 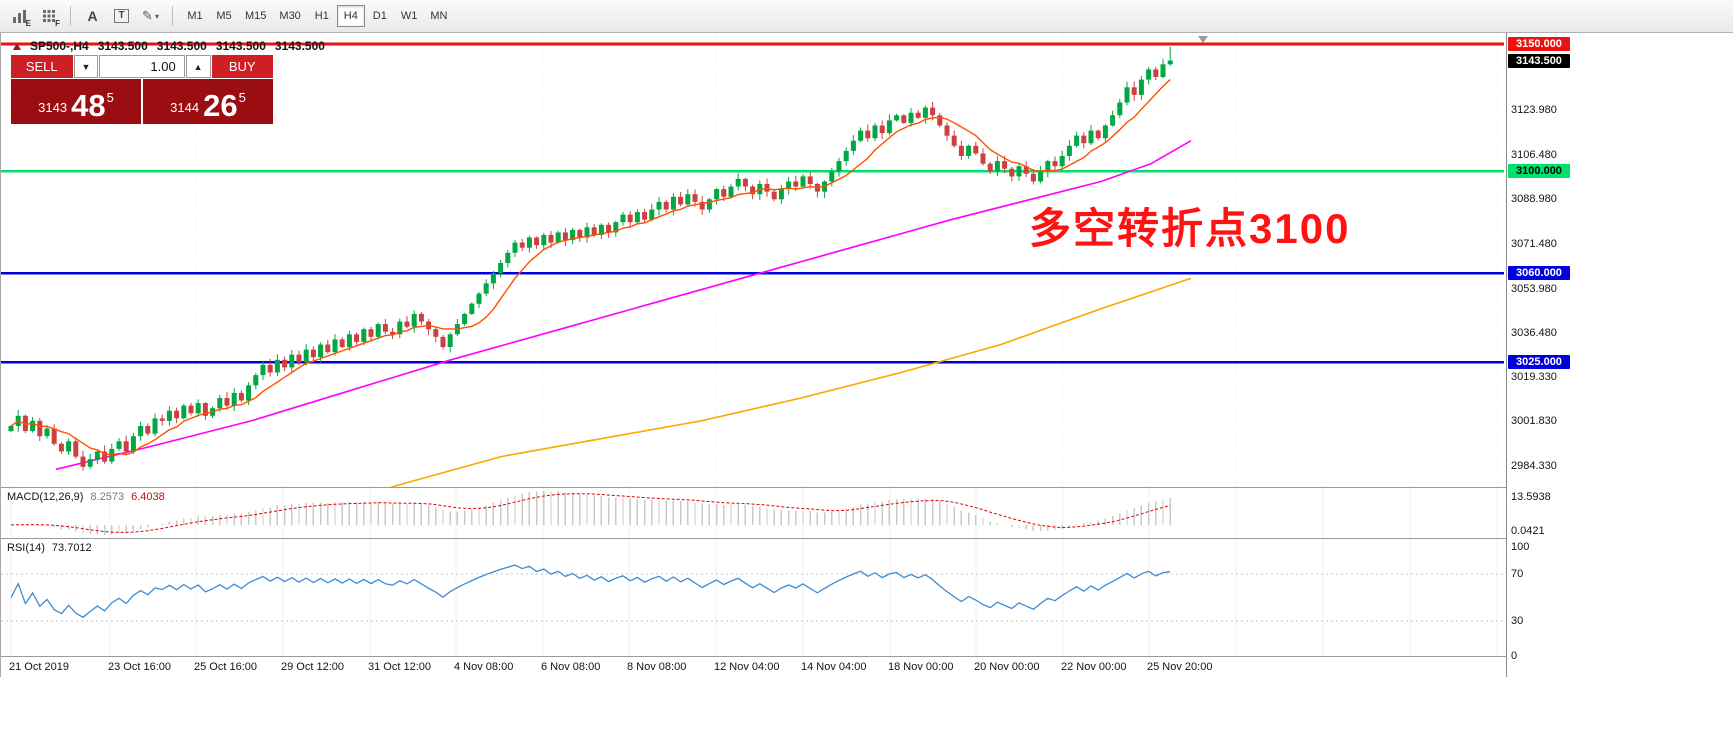 What do you see at coordinates (1539, 171) in the screenshot?
I see `price-badge-3100.000: 3100.000` at bounding box center [1539, 171].